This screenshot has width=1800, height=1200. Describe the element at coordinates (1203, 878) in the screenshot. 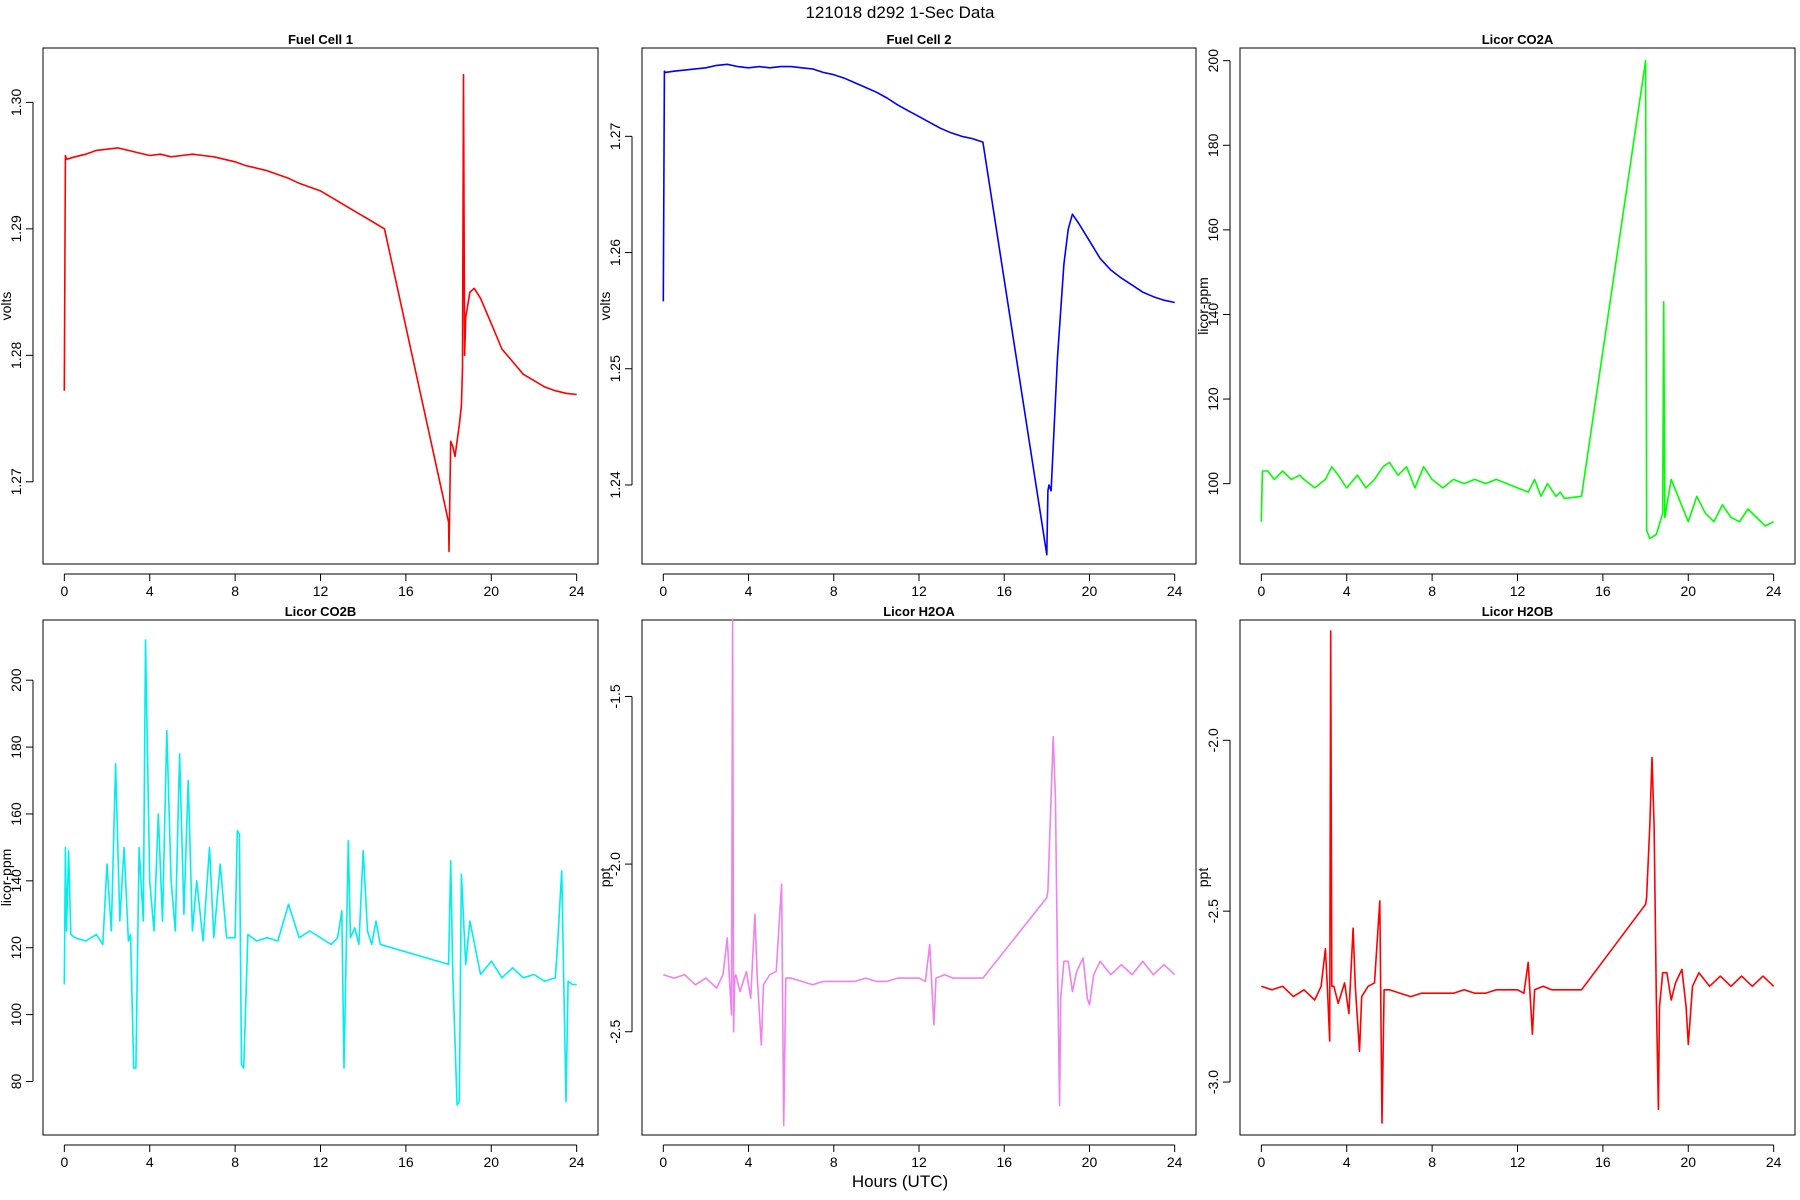

I see `licor-h2ob-y-axis-label: ppt` at that location.